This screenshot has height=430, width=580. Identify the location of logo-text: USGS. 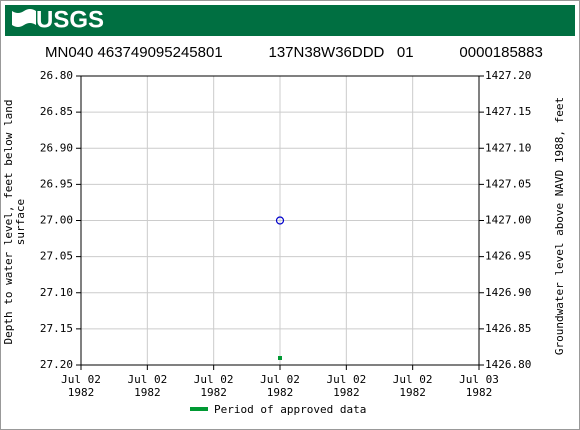
(70, 19).